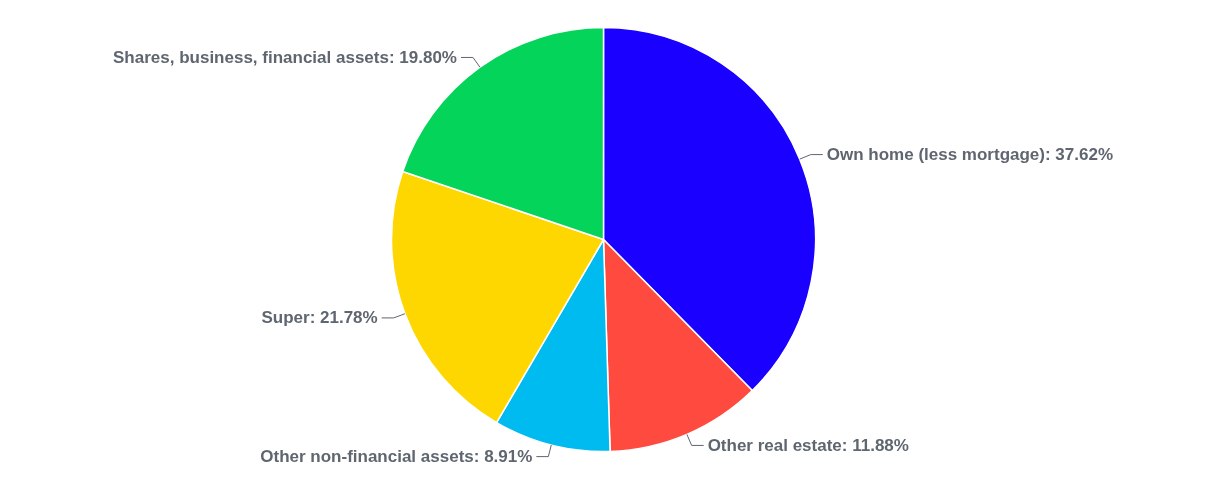 Image resolution: width=1228 pixels, height=482 pixels. Describe the element at coordinates (808, 445) in the screenshot. I see `slice-label: Other real estate: 11.88%` at that location.